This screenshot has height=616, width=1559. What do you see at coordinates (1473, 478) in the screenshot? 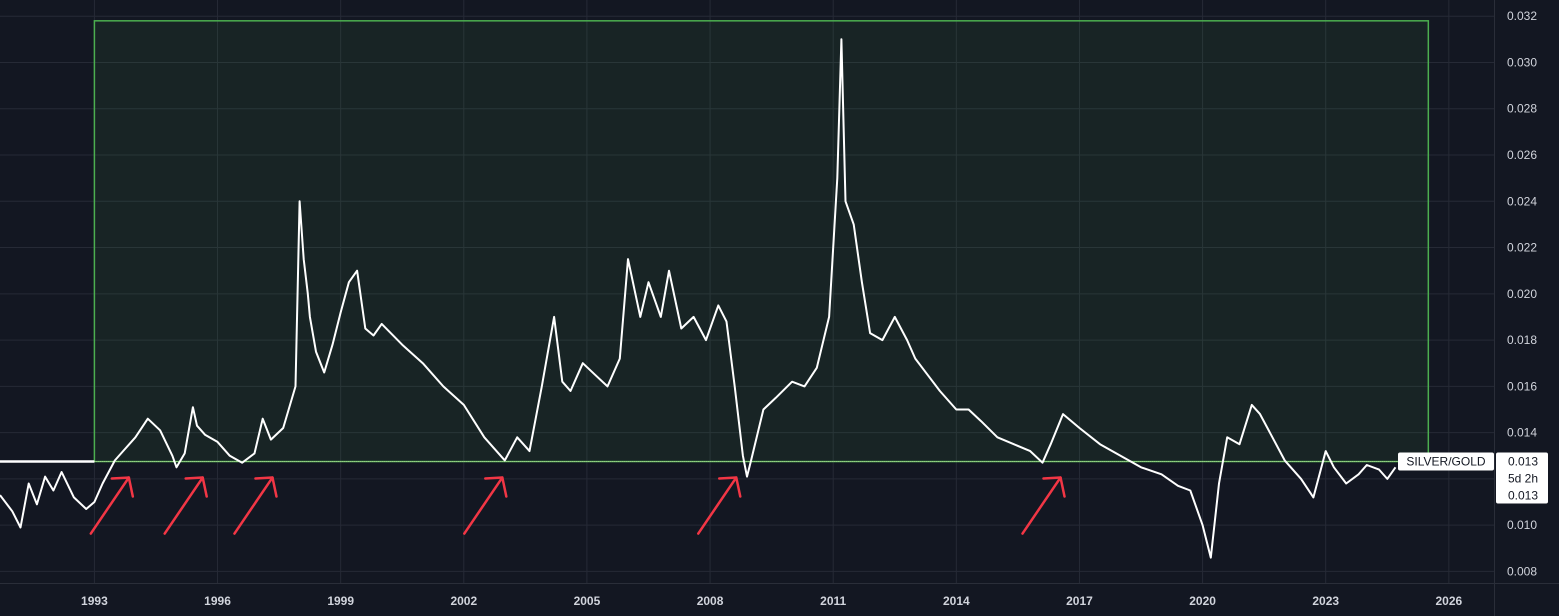
I see `price-labels: SILVER/GOLD 0.013 5d 2h 0.013` at bounding box center [1473, 478].